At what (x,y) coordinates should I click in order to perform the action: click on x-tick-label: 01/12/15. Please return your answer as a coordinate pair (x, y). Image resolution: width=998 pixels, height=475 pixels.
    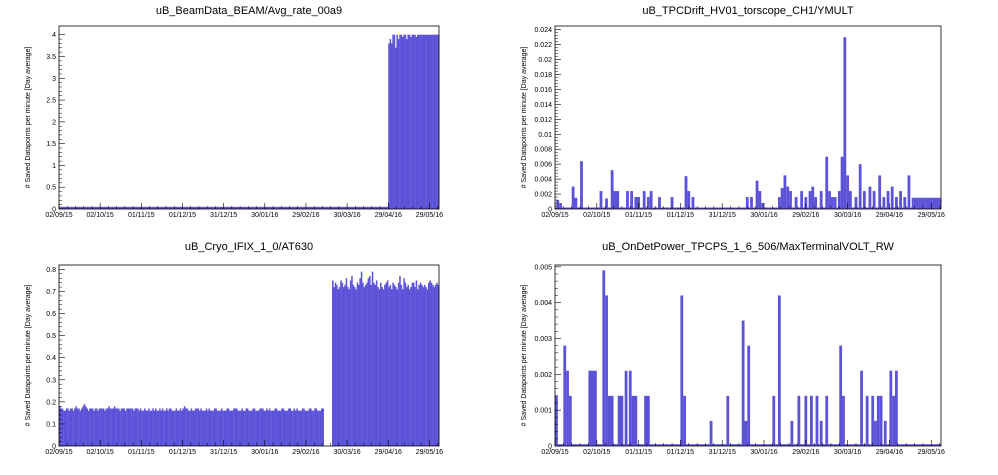
    Looking at the image, I should click on (680, 215).